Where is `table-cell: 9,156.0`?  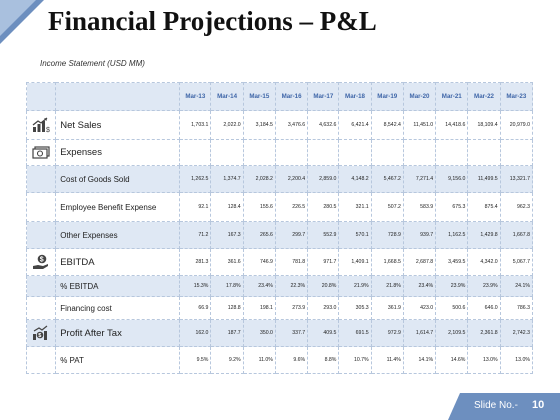
table-cell: 9,156.0 is located at coordinates (452, 179).